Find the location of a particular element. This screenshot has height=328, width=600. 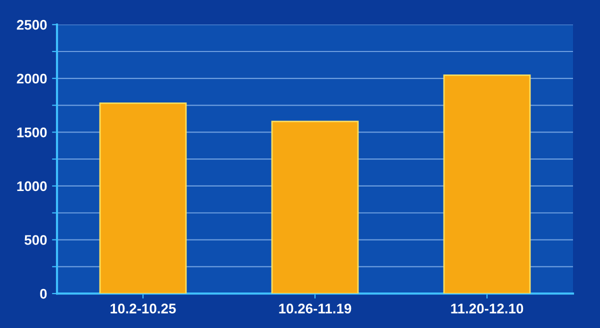

y-tick-label: 0 is located at coordinates (43, 293).